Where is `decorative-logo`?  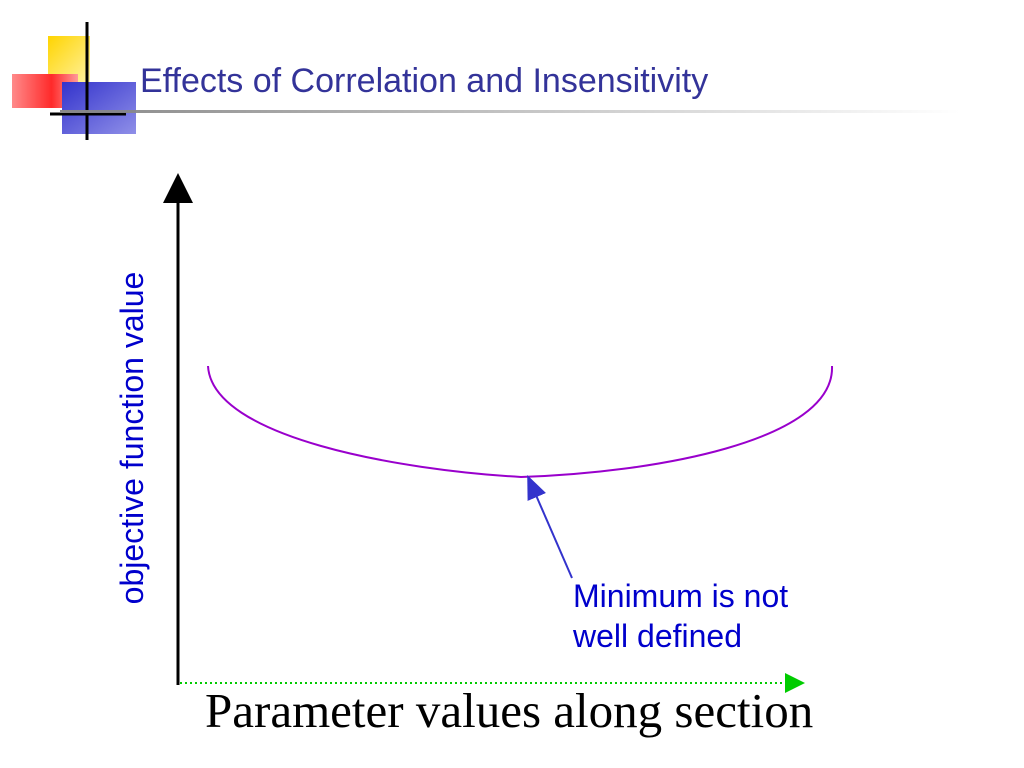 decorative-logo is located at coordinates (74, 81).